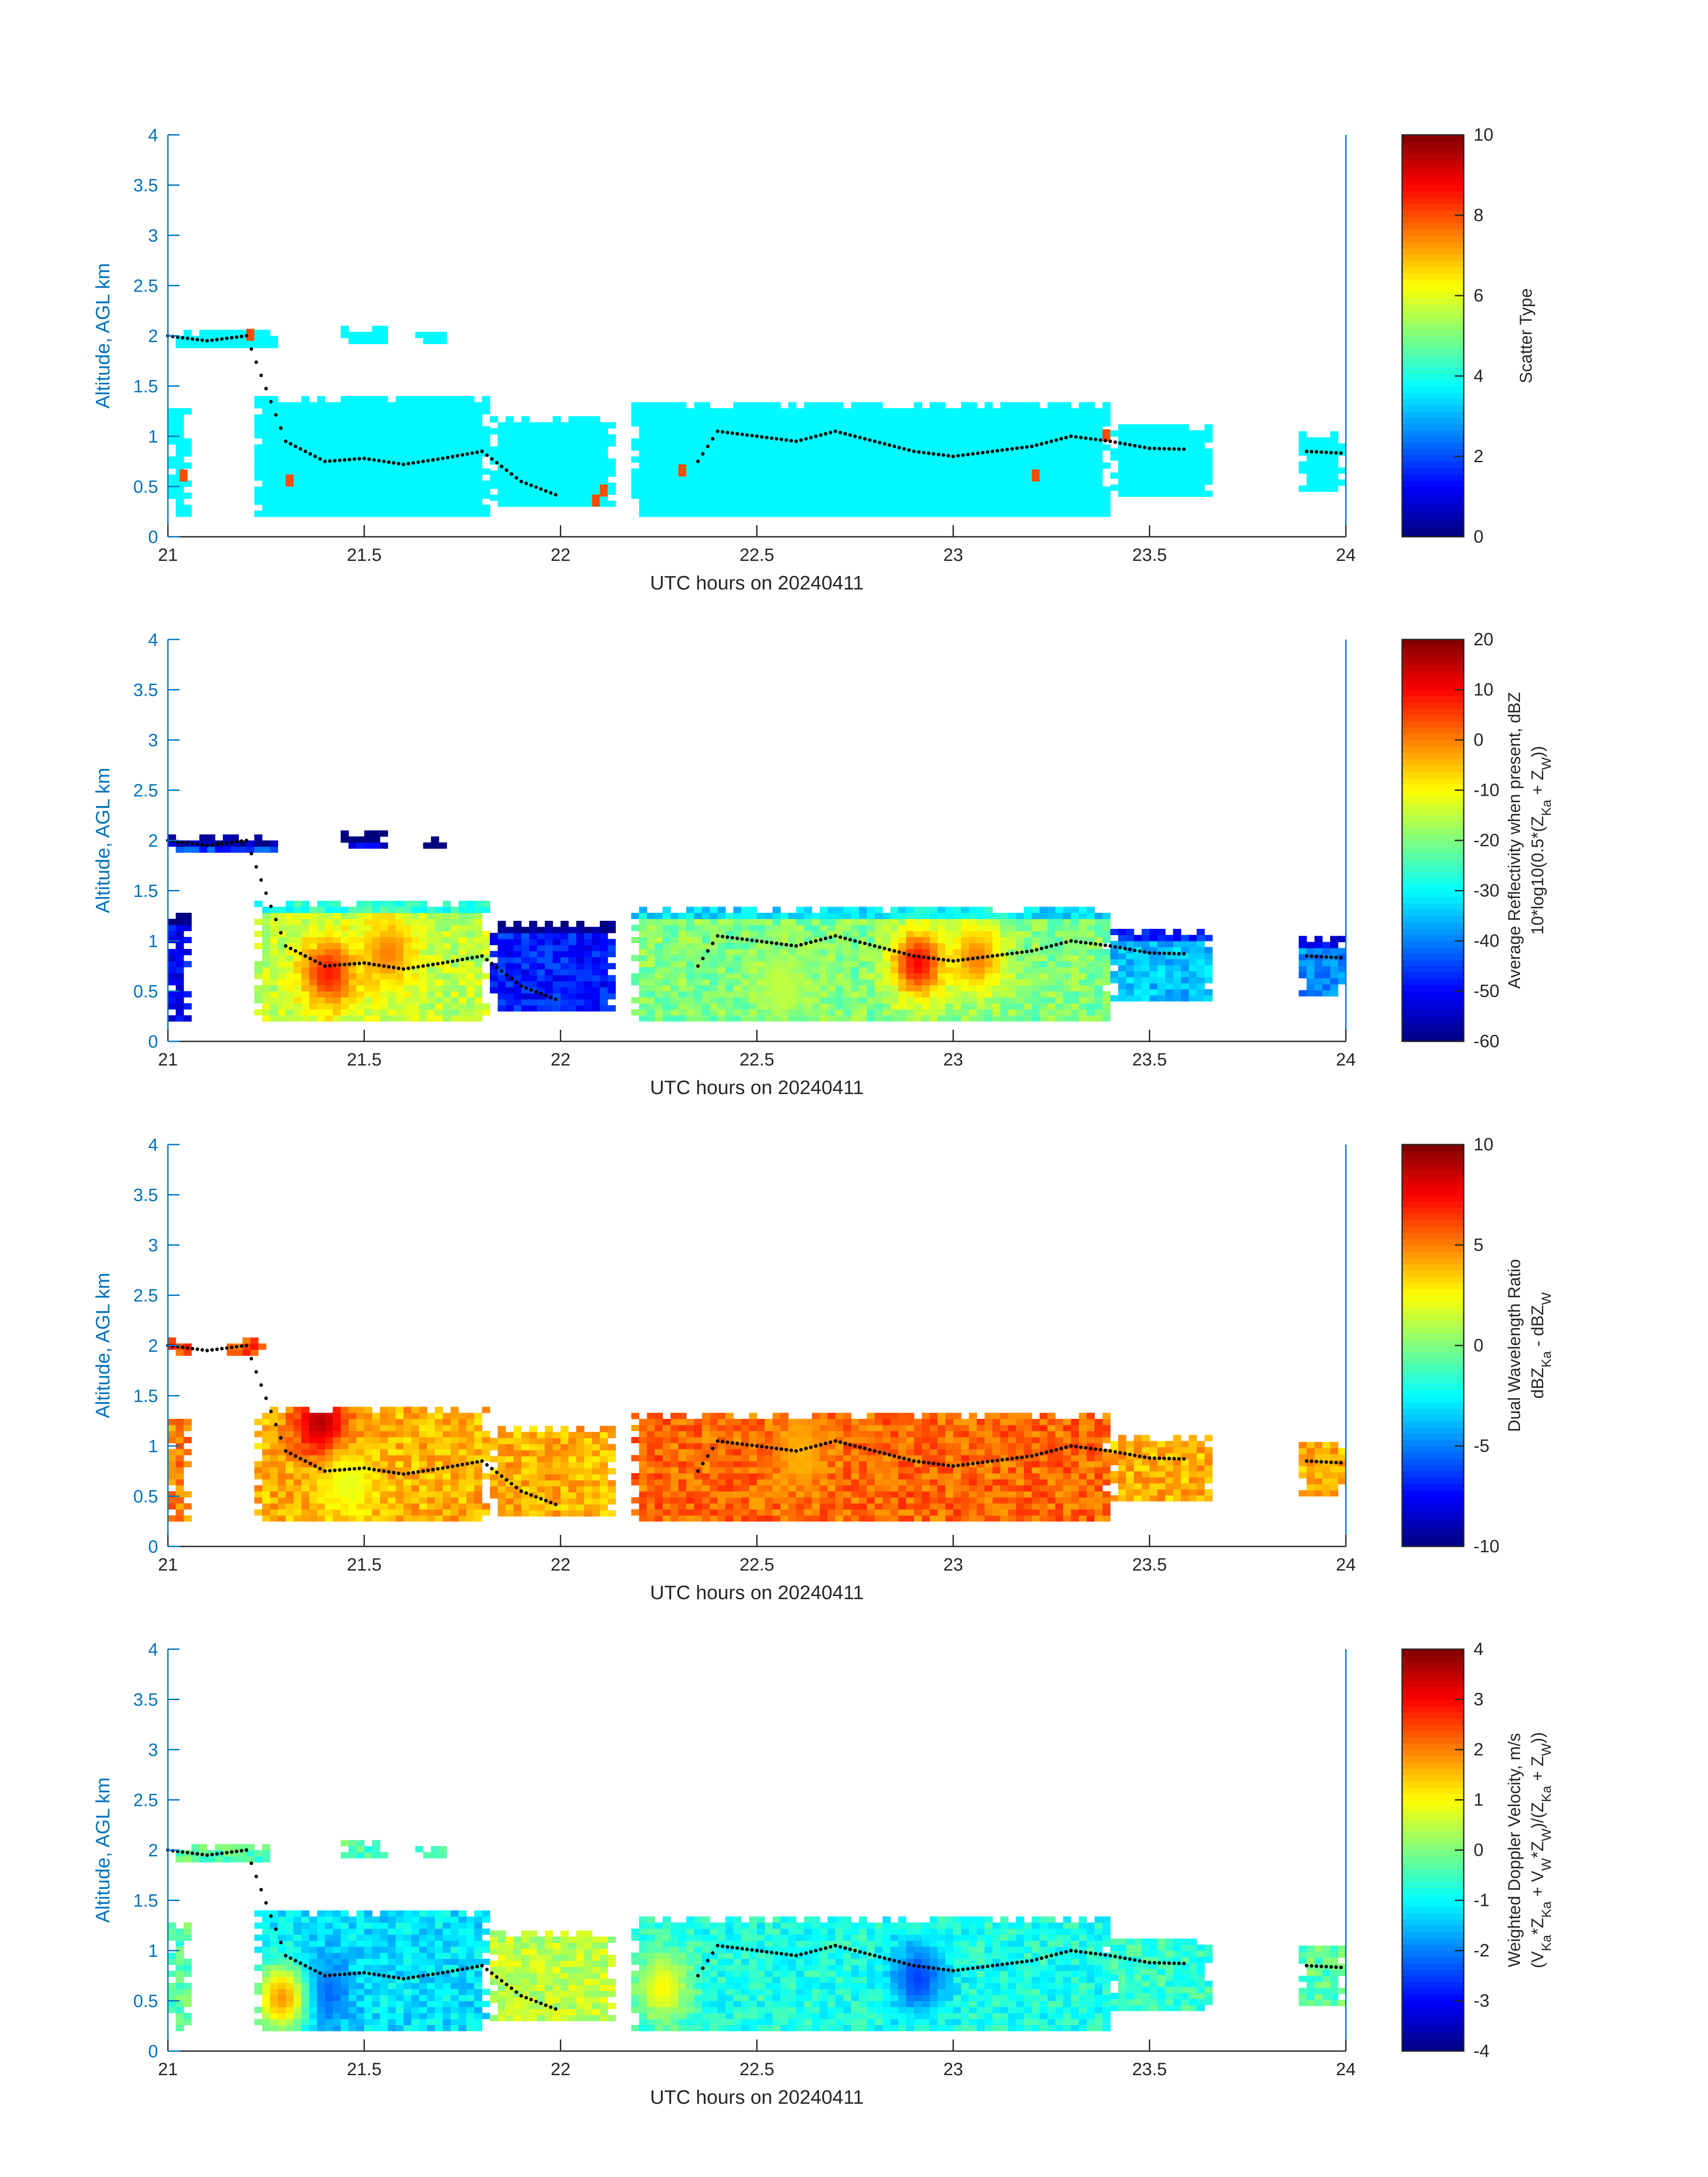  What do you see at coordinates (153, 336) in the screenshot?
I see `y-tick-label: 2` at bounding box center [153, 336].